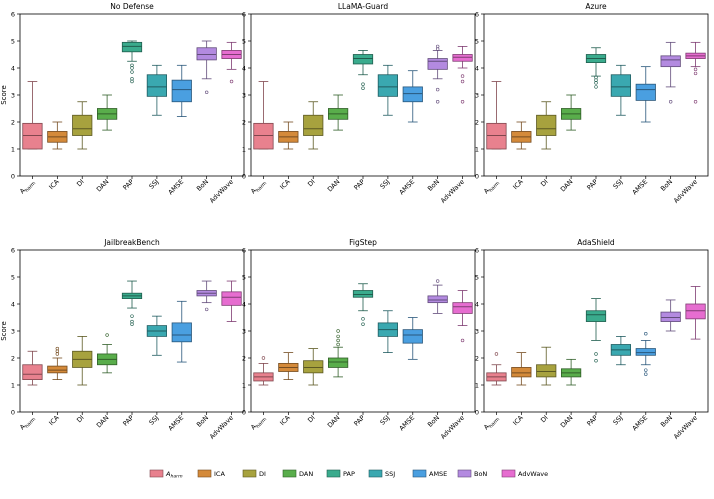 This screenshot has height=499, width=714. I want to click on panel-title: LLaMA-Guard, so click(363, 6).